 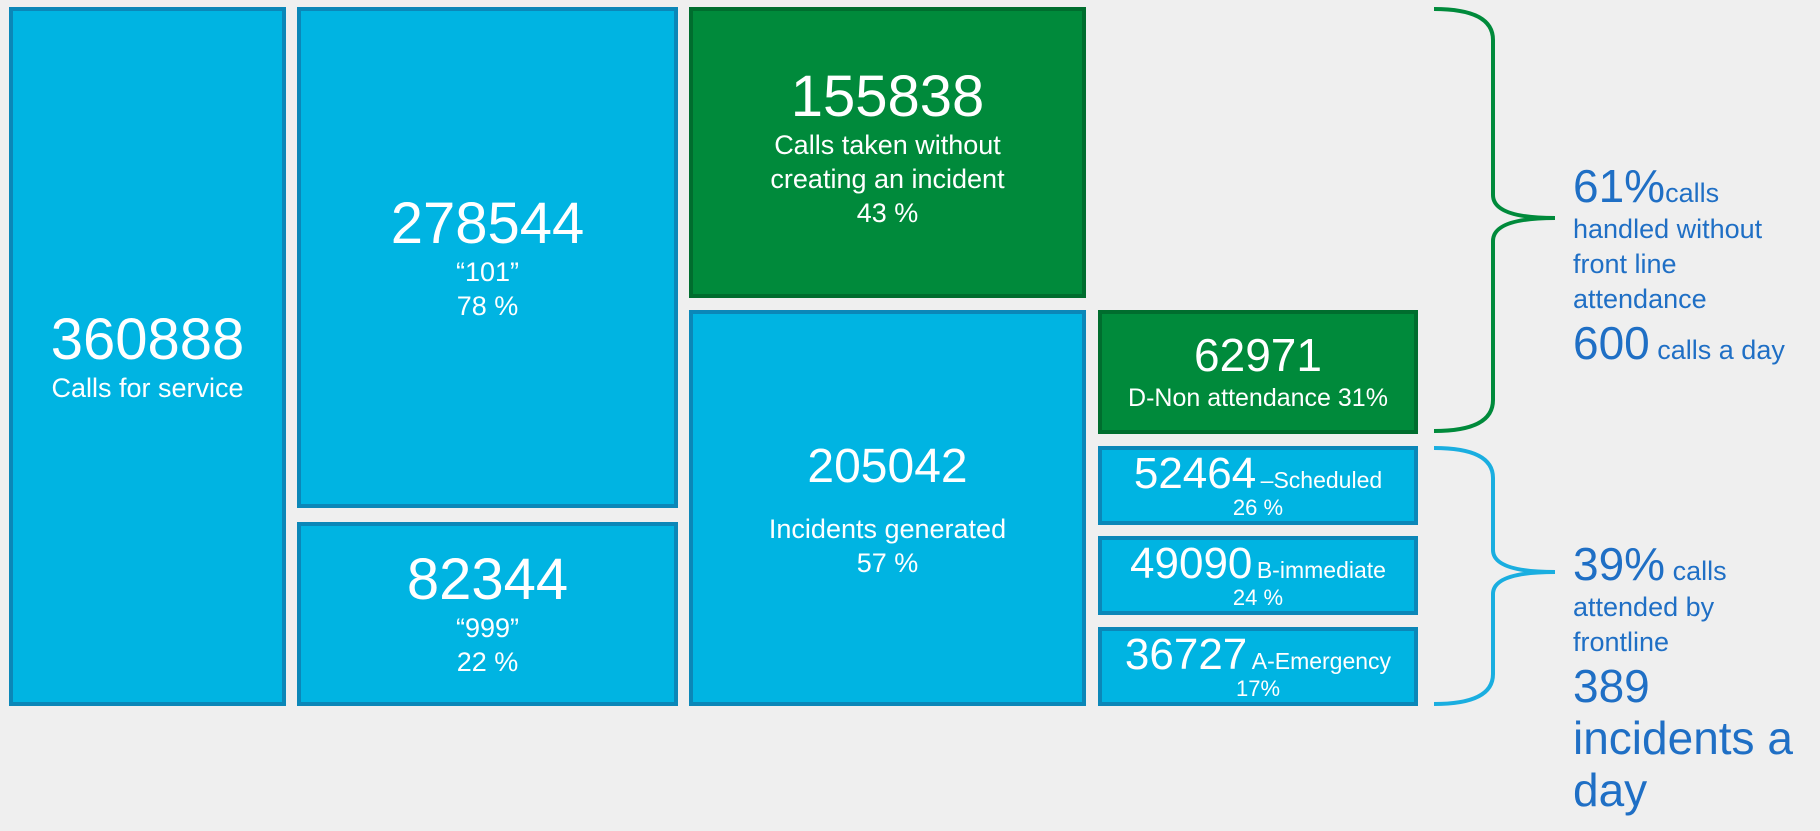 What do you see at coordinates (487, 271) in the screenshot?
I see `box-label: “101”` at bounding box center [487, 271].